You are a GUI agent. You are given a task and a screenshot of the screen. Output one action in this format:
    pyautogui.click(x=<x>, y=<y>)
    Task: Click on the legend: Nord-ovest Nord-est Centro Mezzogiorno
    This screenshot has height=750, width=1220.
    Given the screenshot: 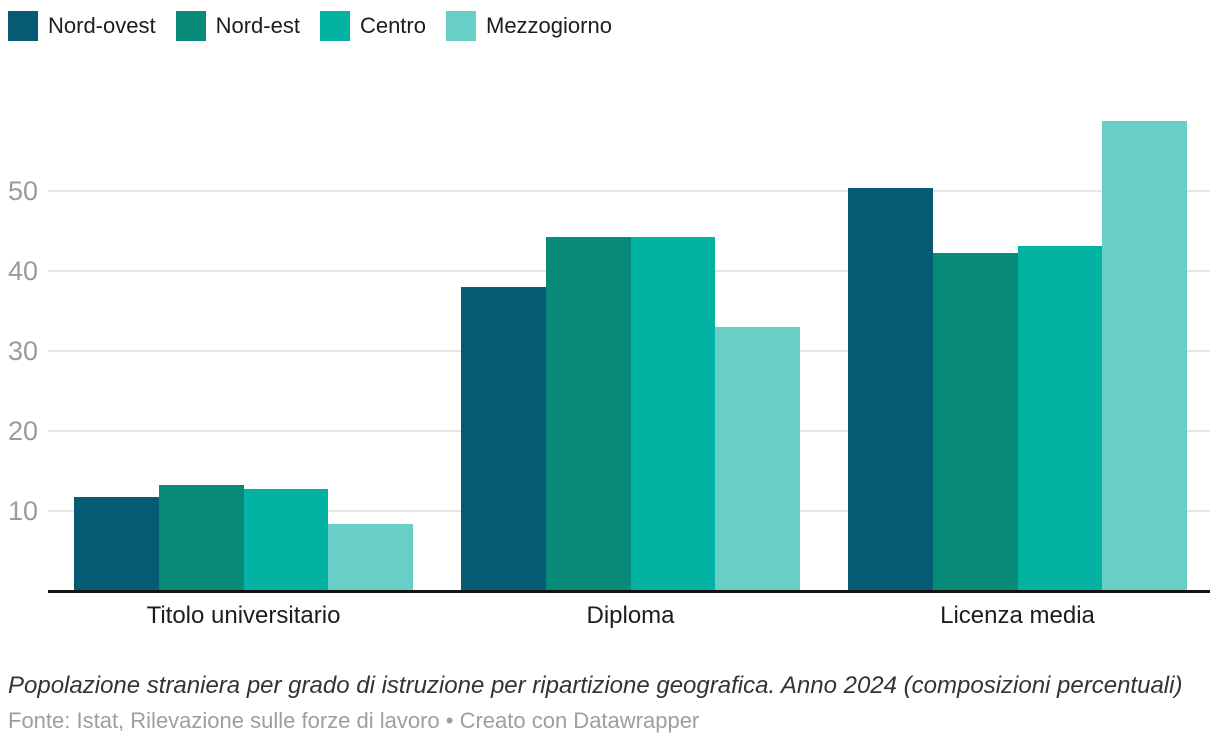 What is the action you would take?
    pyautogui.click(x=310, y=26)
    